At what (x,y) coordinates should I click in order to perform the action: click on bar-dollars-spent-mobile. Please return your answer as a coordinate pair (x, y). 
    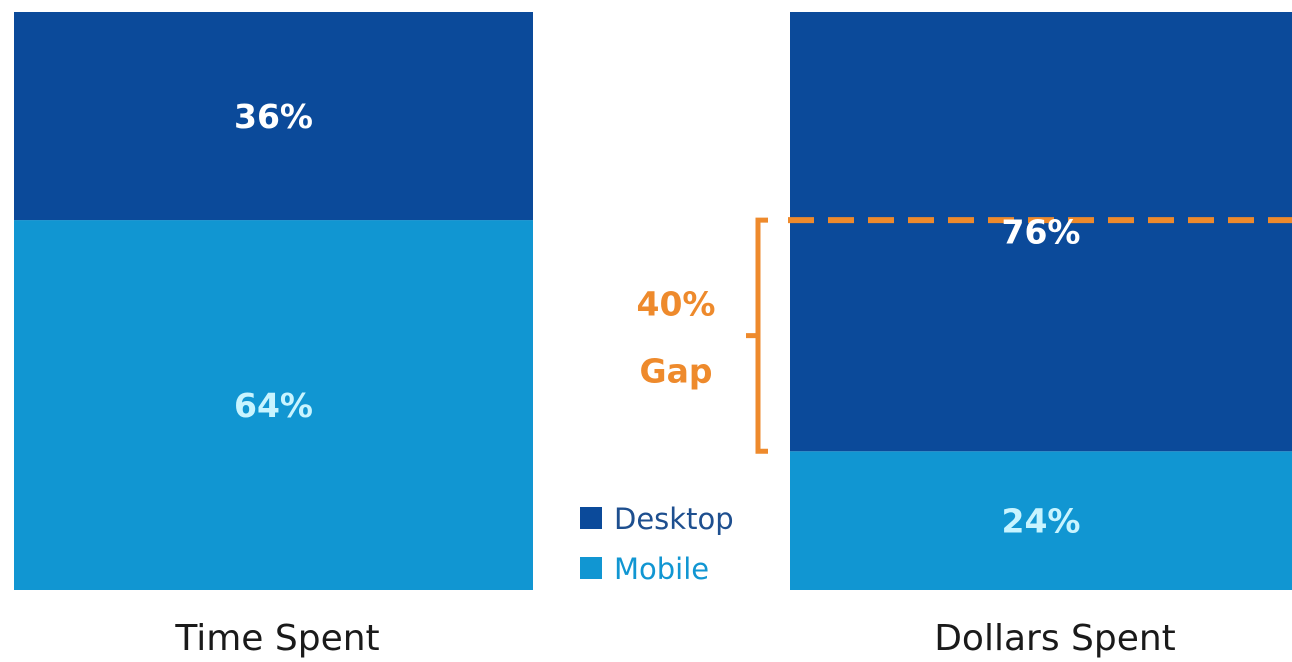
    Looking at the image, I should click on (1041, 520).